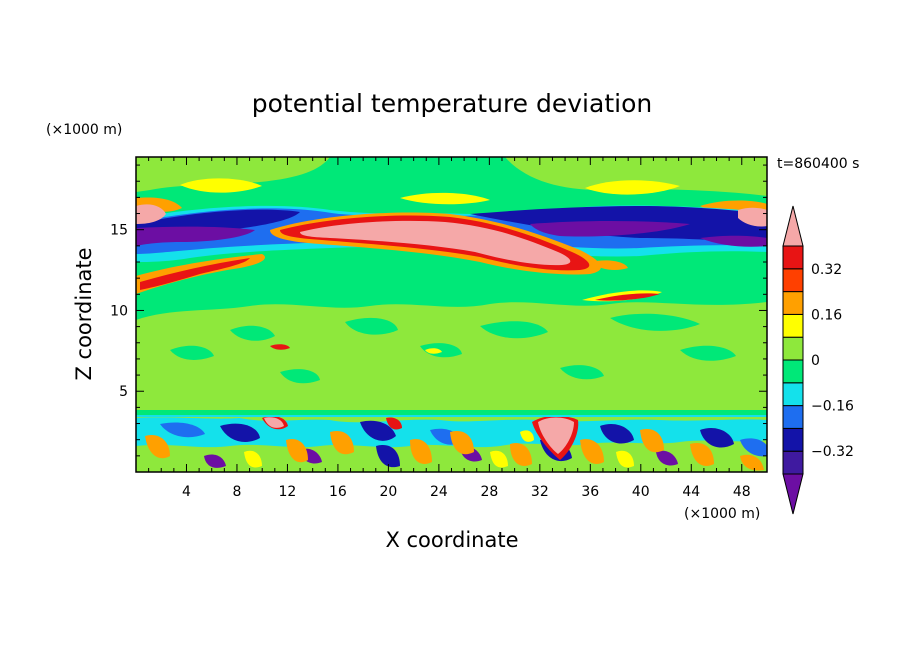 The width and height of the screenshot is (904, 654). I want to click on x-tick-label: 40, so click(641, 492).